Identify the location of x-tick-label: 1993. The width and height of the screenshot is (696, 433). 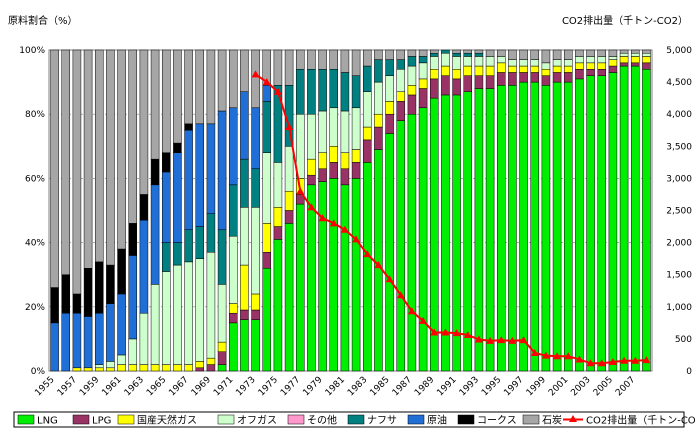
(469, 386).